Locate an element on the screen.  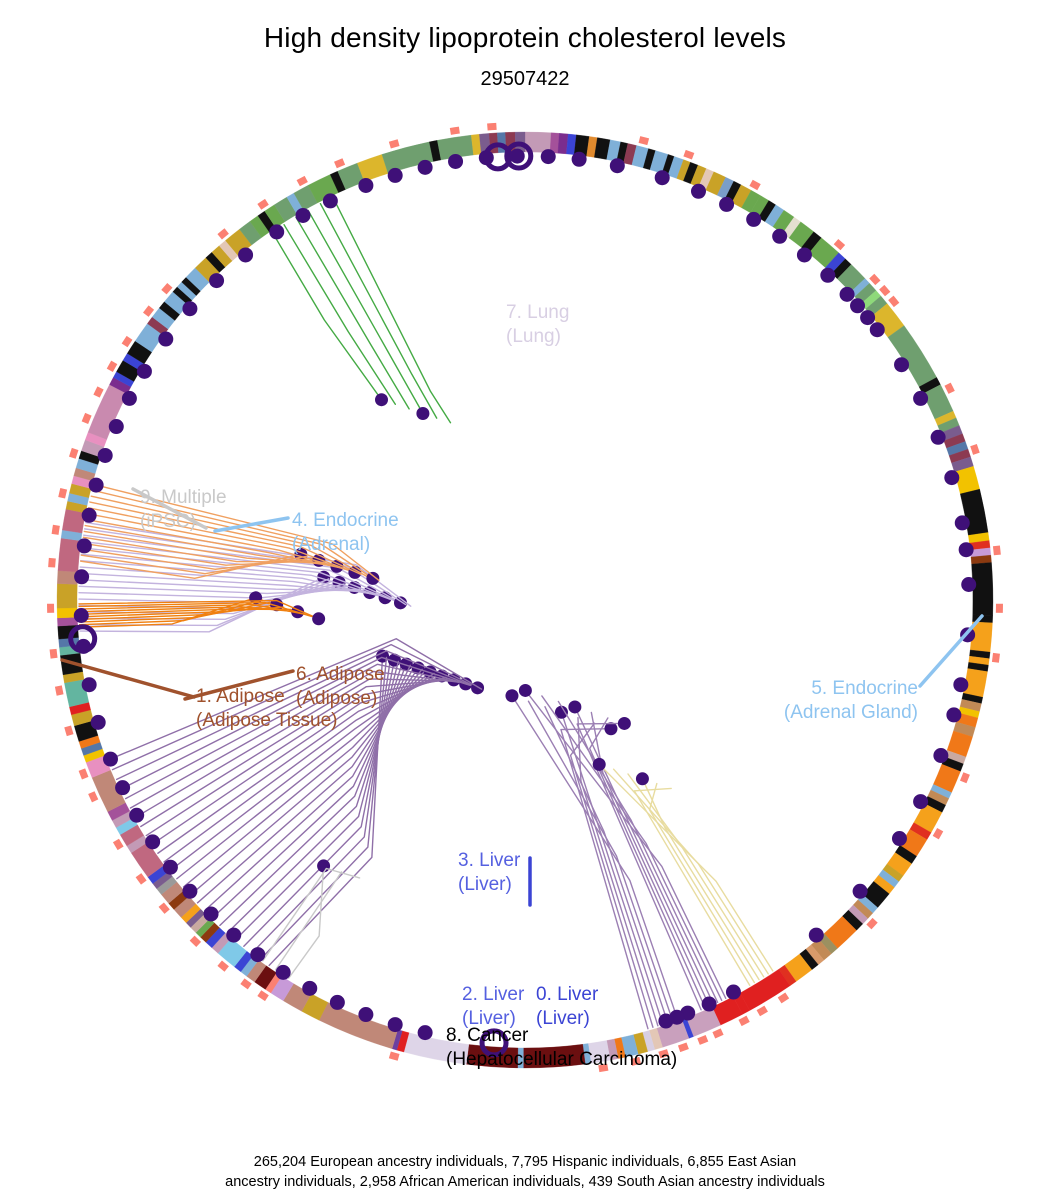
annotation-label-line1: 9. Multiple is located at coordinates (183, 497).